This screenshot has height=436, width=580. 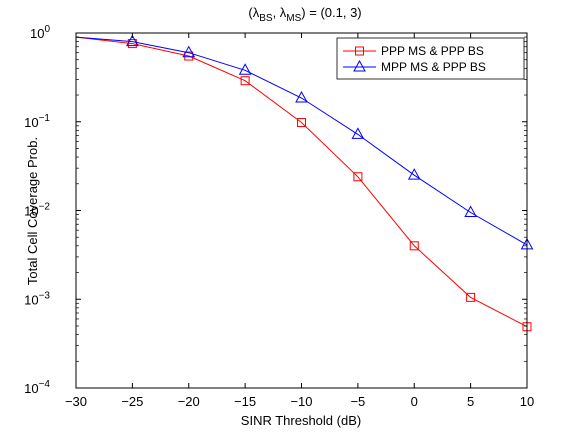 I want to click on x-tick-label: −5, so click(x=357, y=401).